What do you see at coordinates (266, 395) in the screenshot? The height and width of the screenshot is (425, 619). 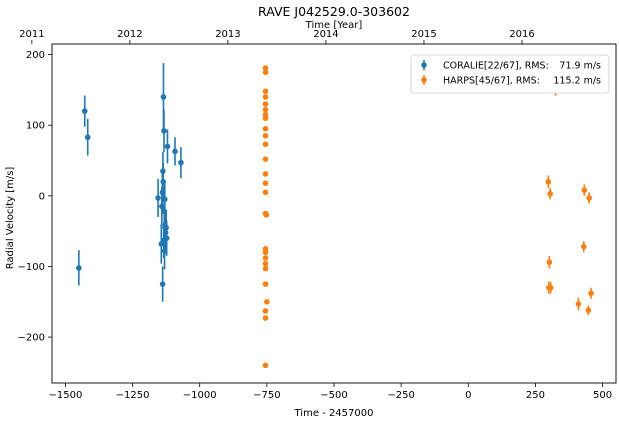 I see `x-tick-label: −750` at bounding box center [266, 395].